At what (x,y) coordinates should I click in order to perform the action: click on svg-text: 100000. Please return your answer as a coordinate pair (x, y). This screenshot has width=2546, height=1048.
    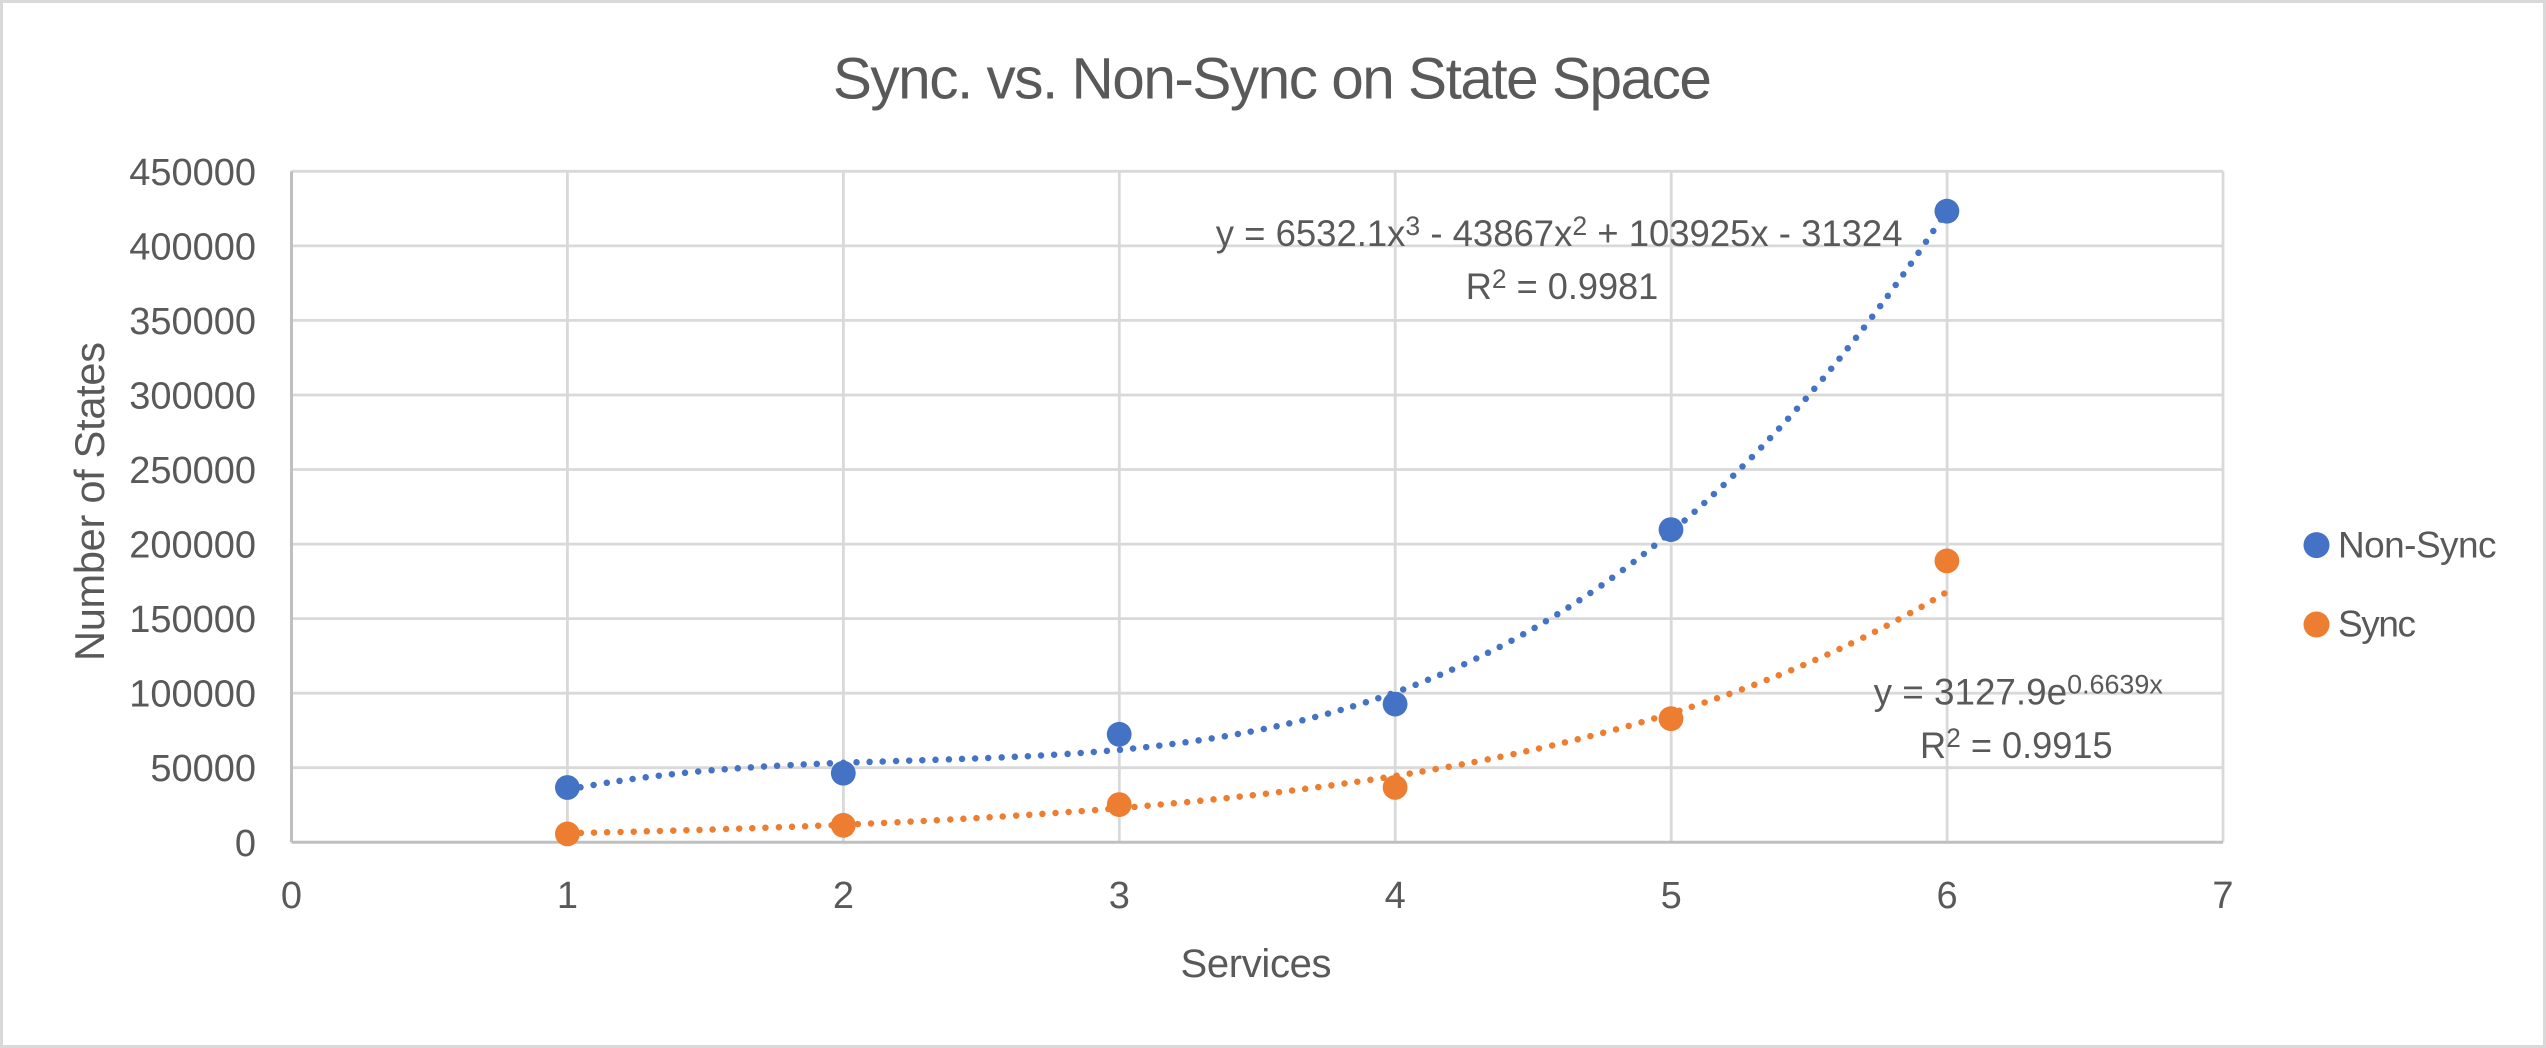
    Looking at the image, I should click on (192, 695).